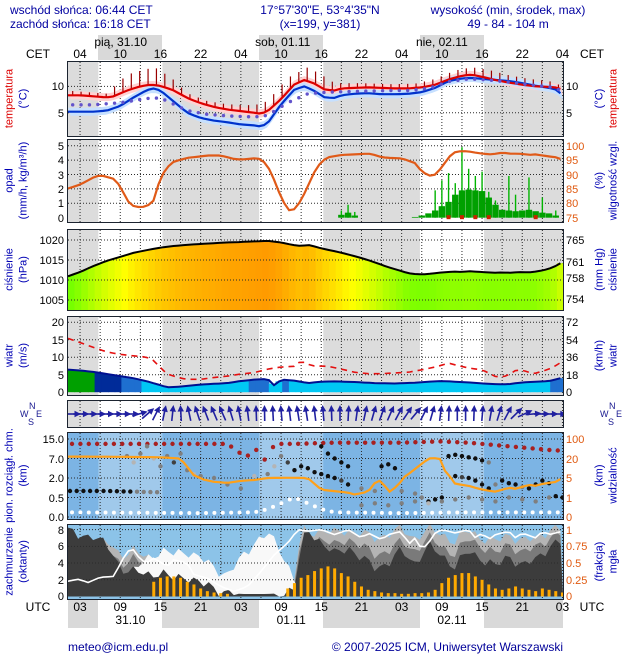 The width and height of the screenshot is (630, 660). I want to click on tick-right-wind: 0, so click(569, 393).